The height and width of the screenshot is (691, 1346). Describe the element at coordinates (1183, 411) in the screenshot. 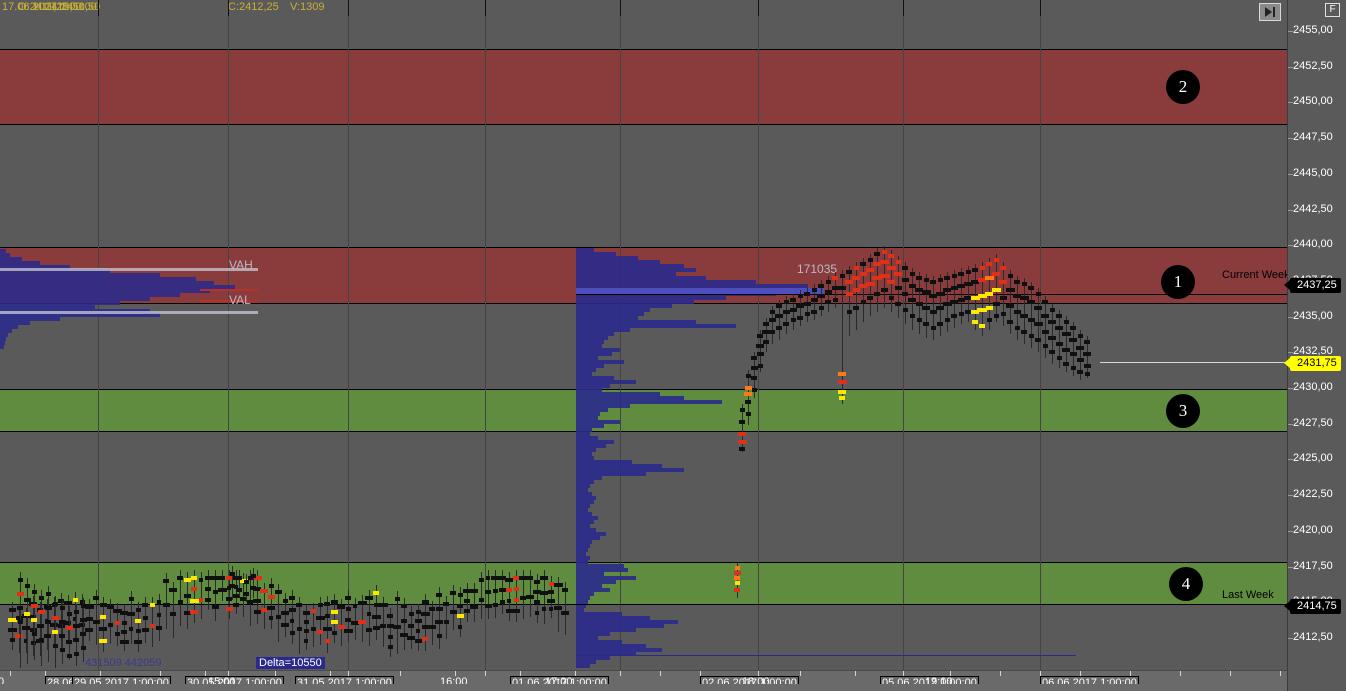

I see `zone-badge-3: 3` at that location.